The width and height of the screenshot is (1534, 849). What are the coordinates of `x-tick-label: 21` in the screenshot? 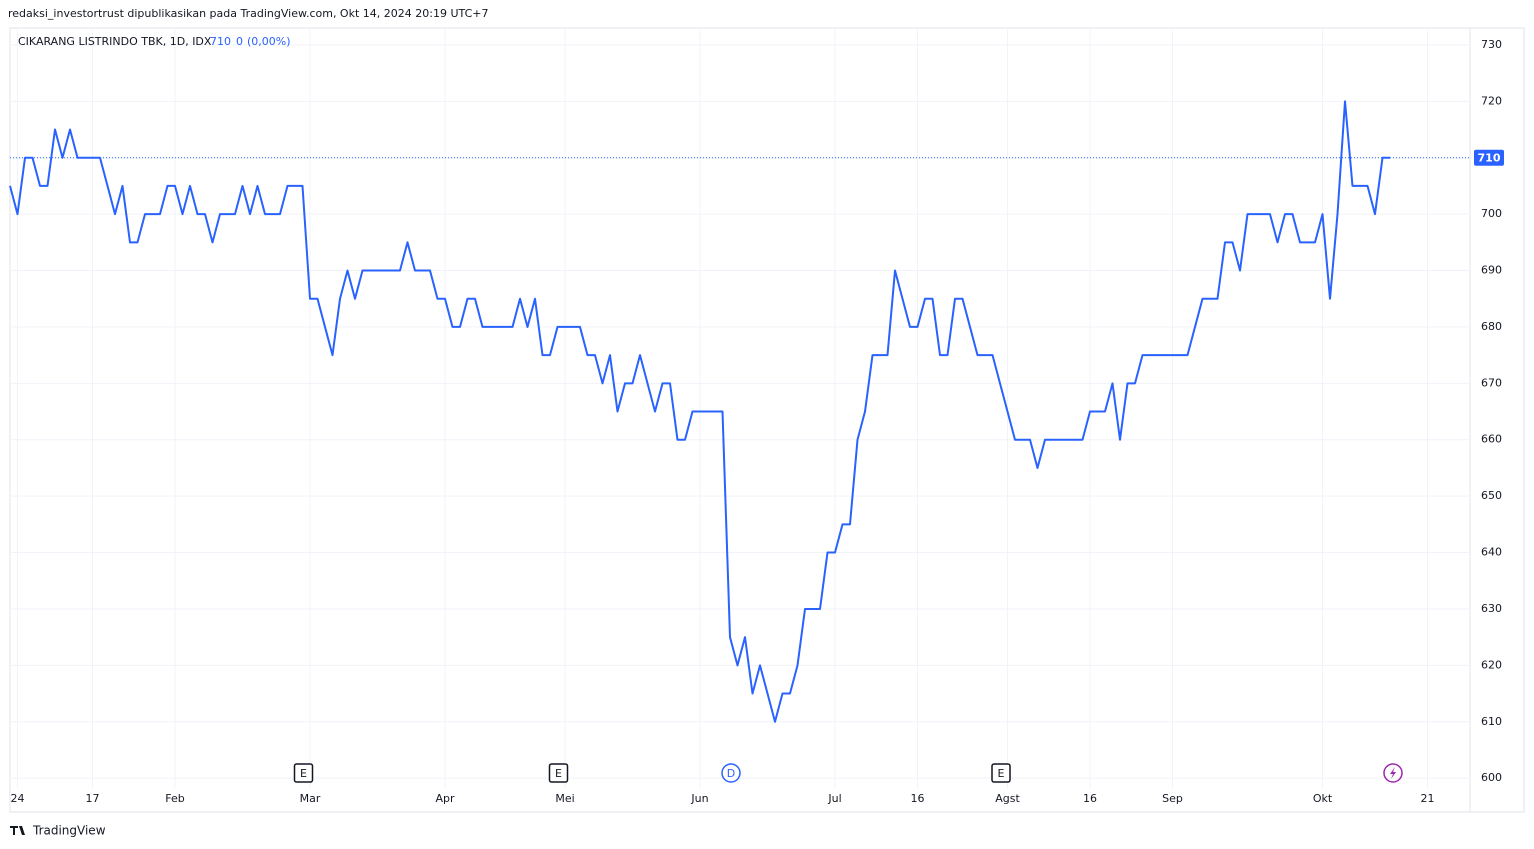 It's located at (1428, 798).